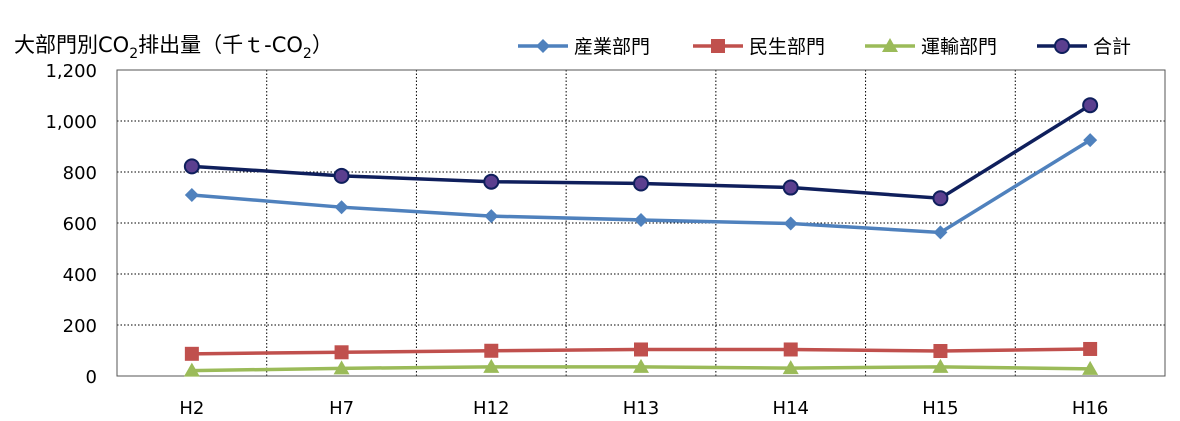  What do you see at coordinates (80, 173) in the screenshot?
I see `y-tick-label: 800` at bounding box center [80, 173].